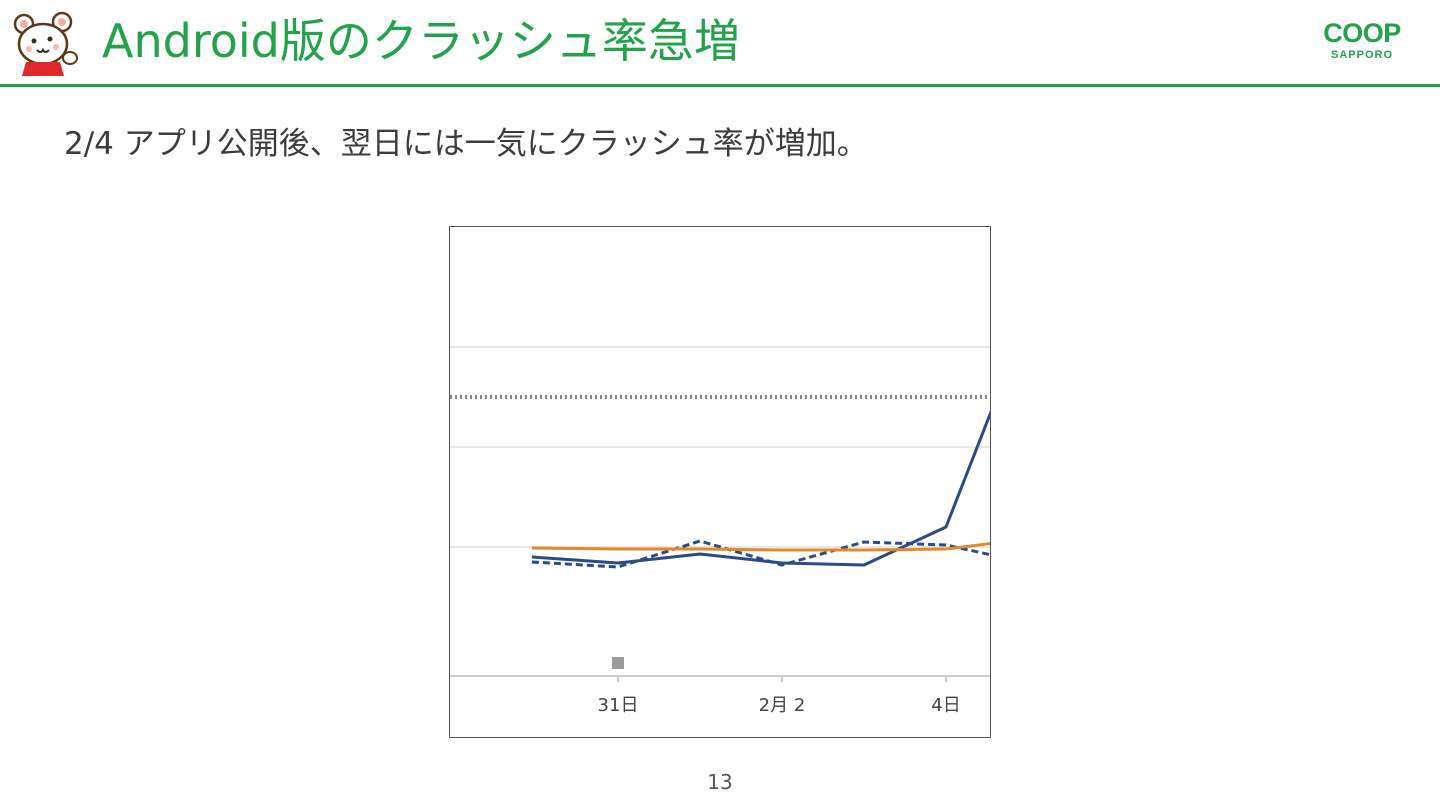 The height and width of the screenshot is (810, 1440). I want to click on header-divider, so click(720, 85).